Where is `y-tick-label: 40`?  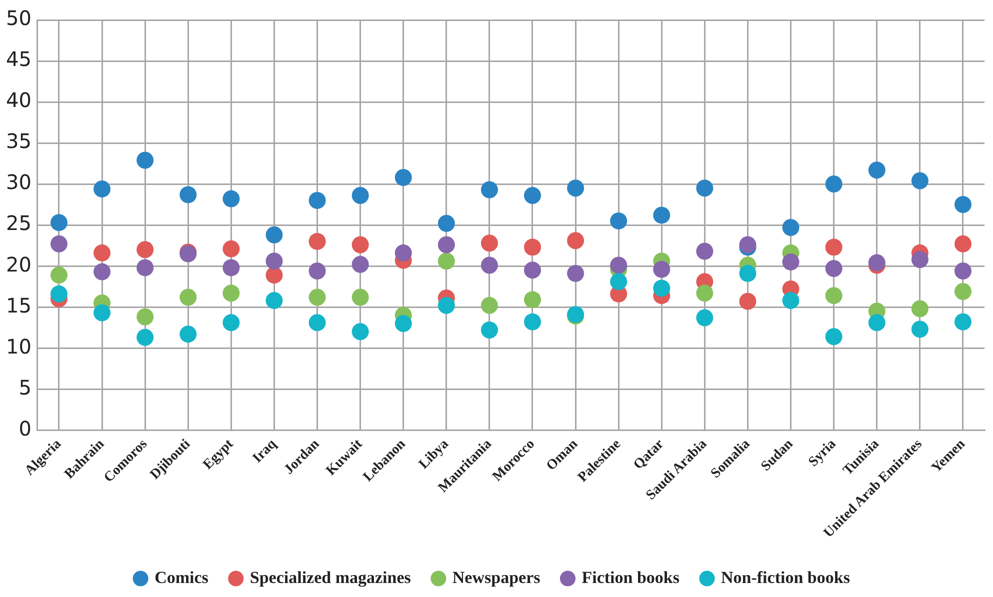
y-tick-label: 40 is located at coordinates (19, 100).